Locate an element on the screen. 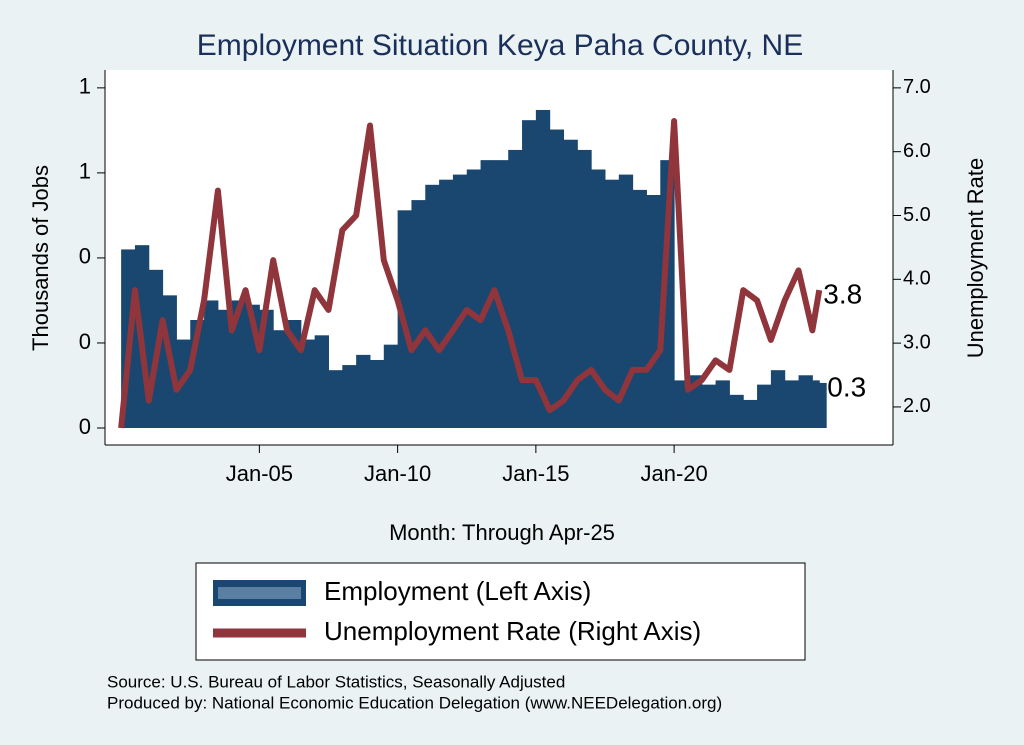  x-tick-label: Jan-15 is located at coordinates (535, 473).